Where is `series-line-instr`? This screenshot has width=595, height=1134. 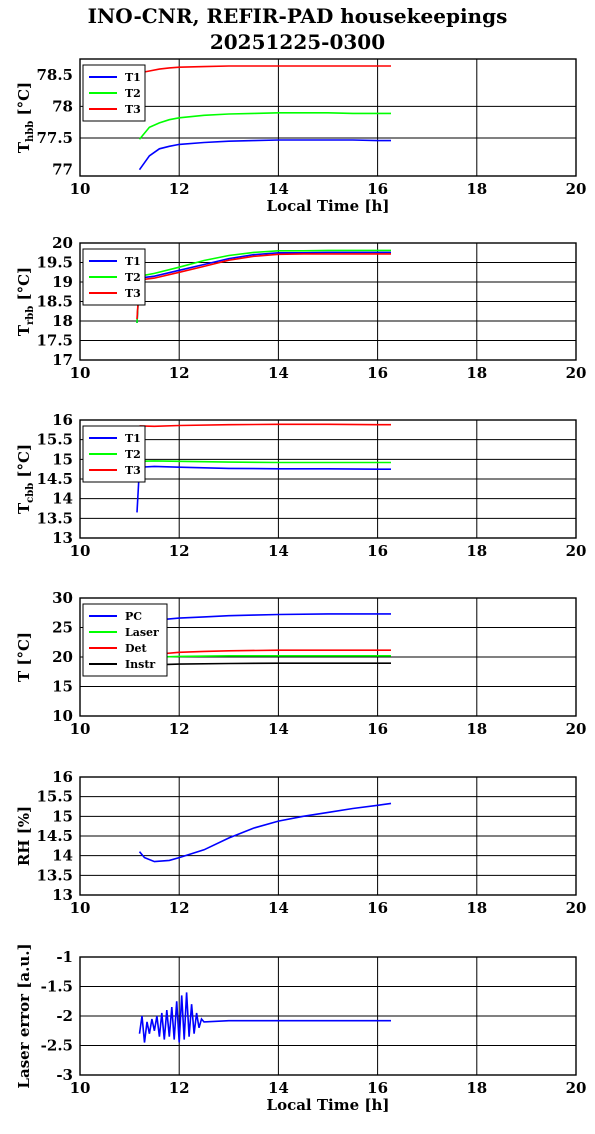 series-line-instr is located at coordinates (265, 664).